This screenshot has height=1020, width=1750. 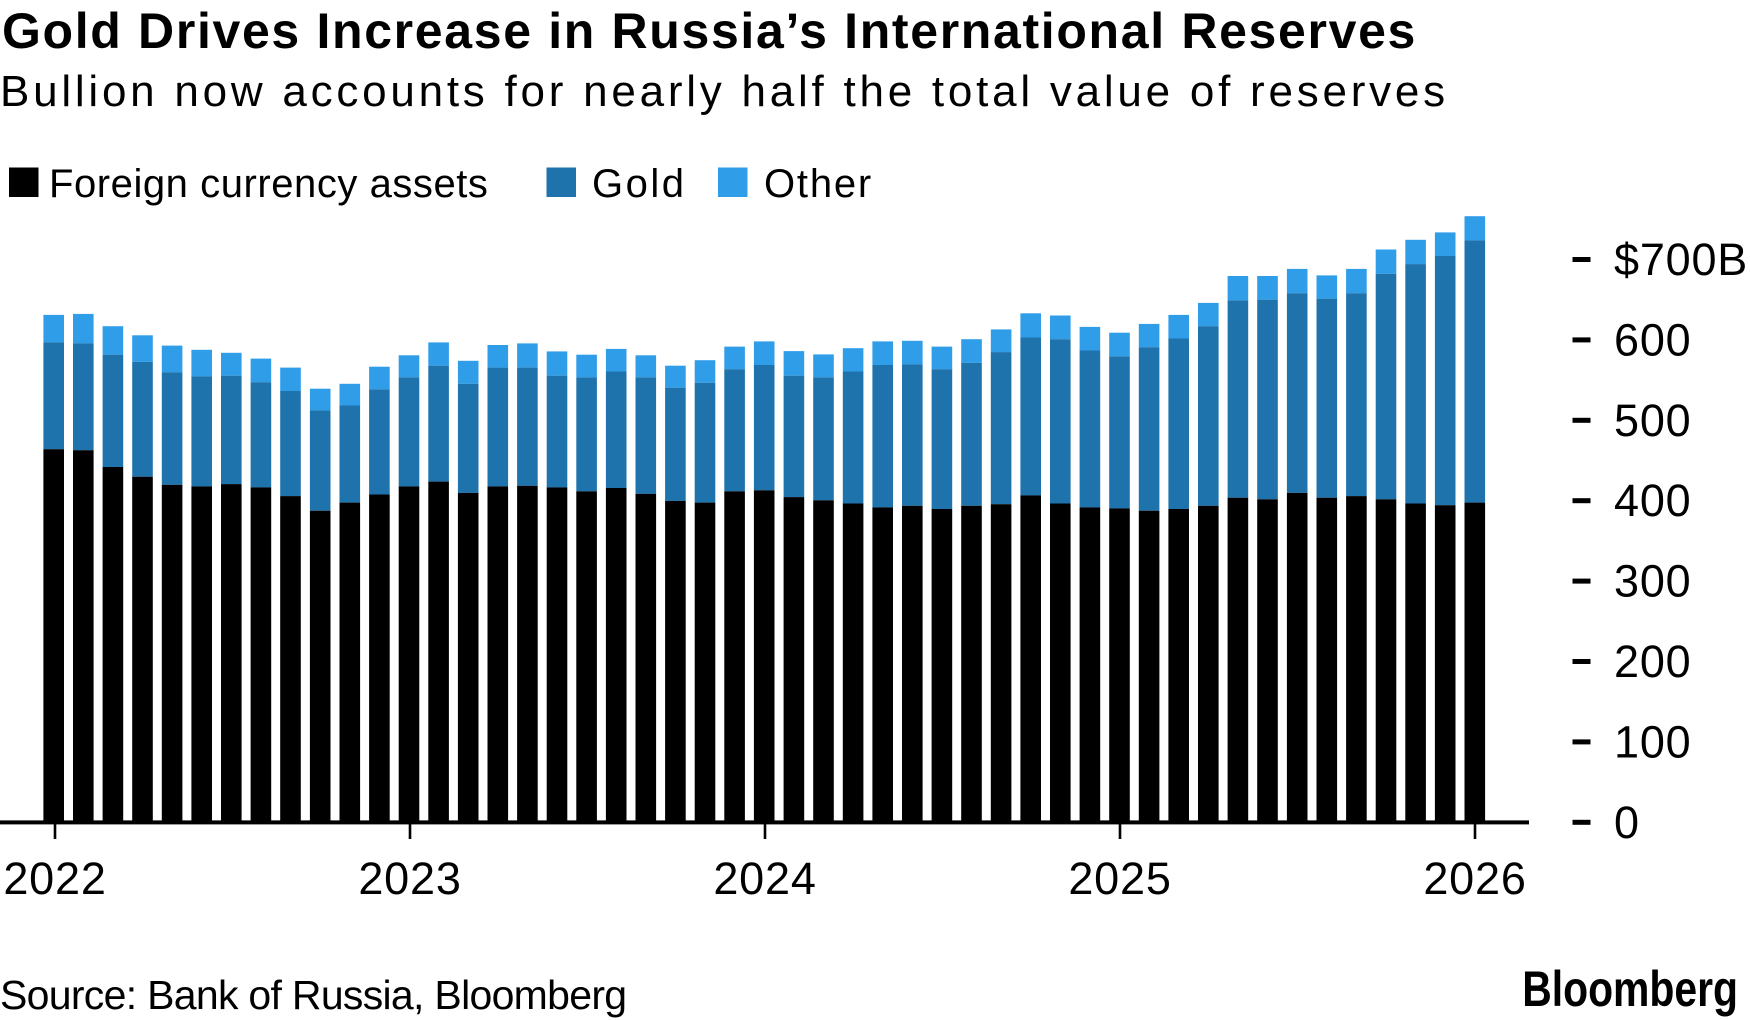 What do you see at coordinates (1119, 878) in the screenshot?
I see `svg-text: 2025` at bounding box center [1119, 878].